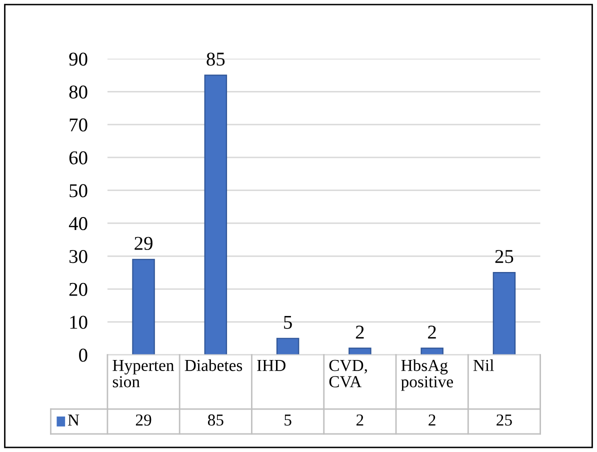  What do you see at coordinates (427, 375) in the screenshot?
I see `x-tick-label: HbsAg positive` at bounding box center [427, 375].